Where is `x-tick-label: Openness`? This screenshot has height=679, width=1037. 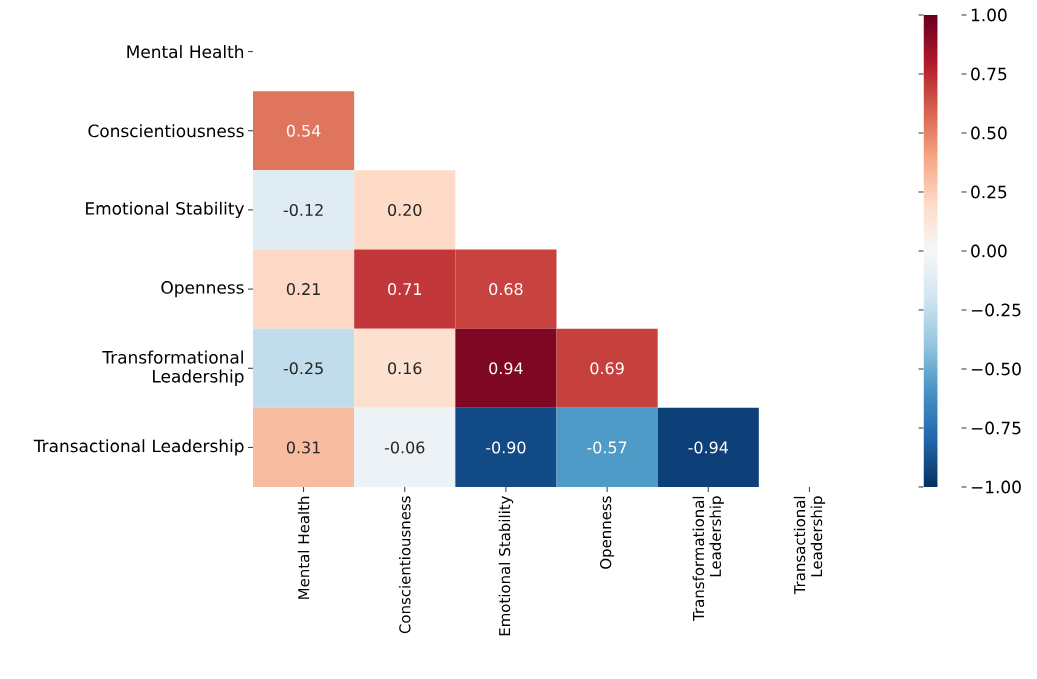 x-tick-label: Openness is located at coordinates (607, 532).